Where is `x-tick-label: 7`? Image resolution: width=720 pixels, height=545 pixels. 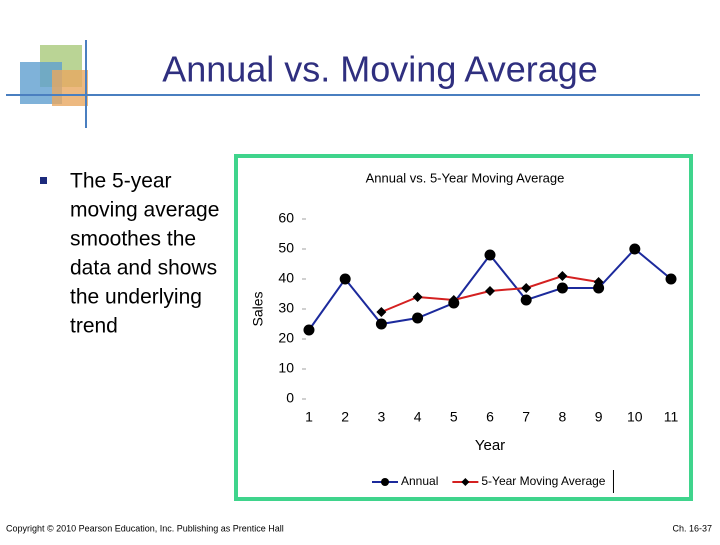 x-tick-label: 7 is located at coordinates (526, 417).